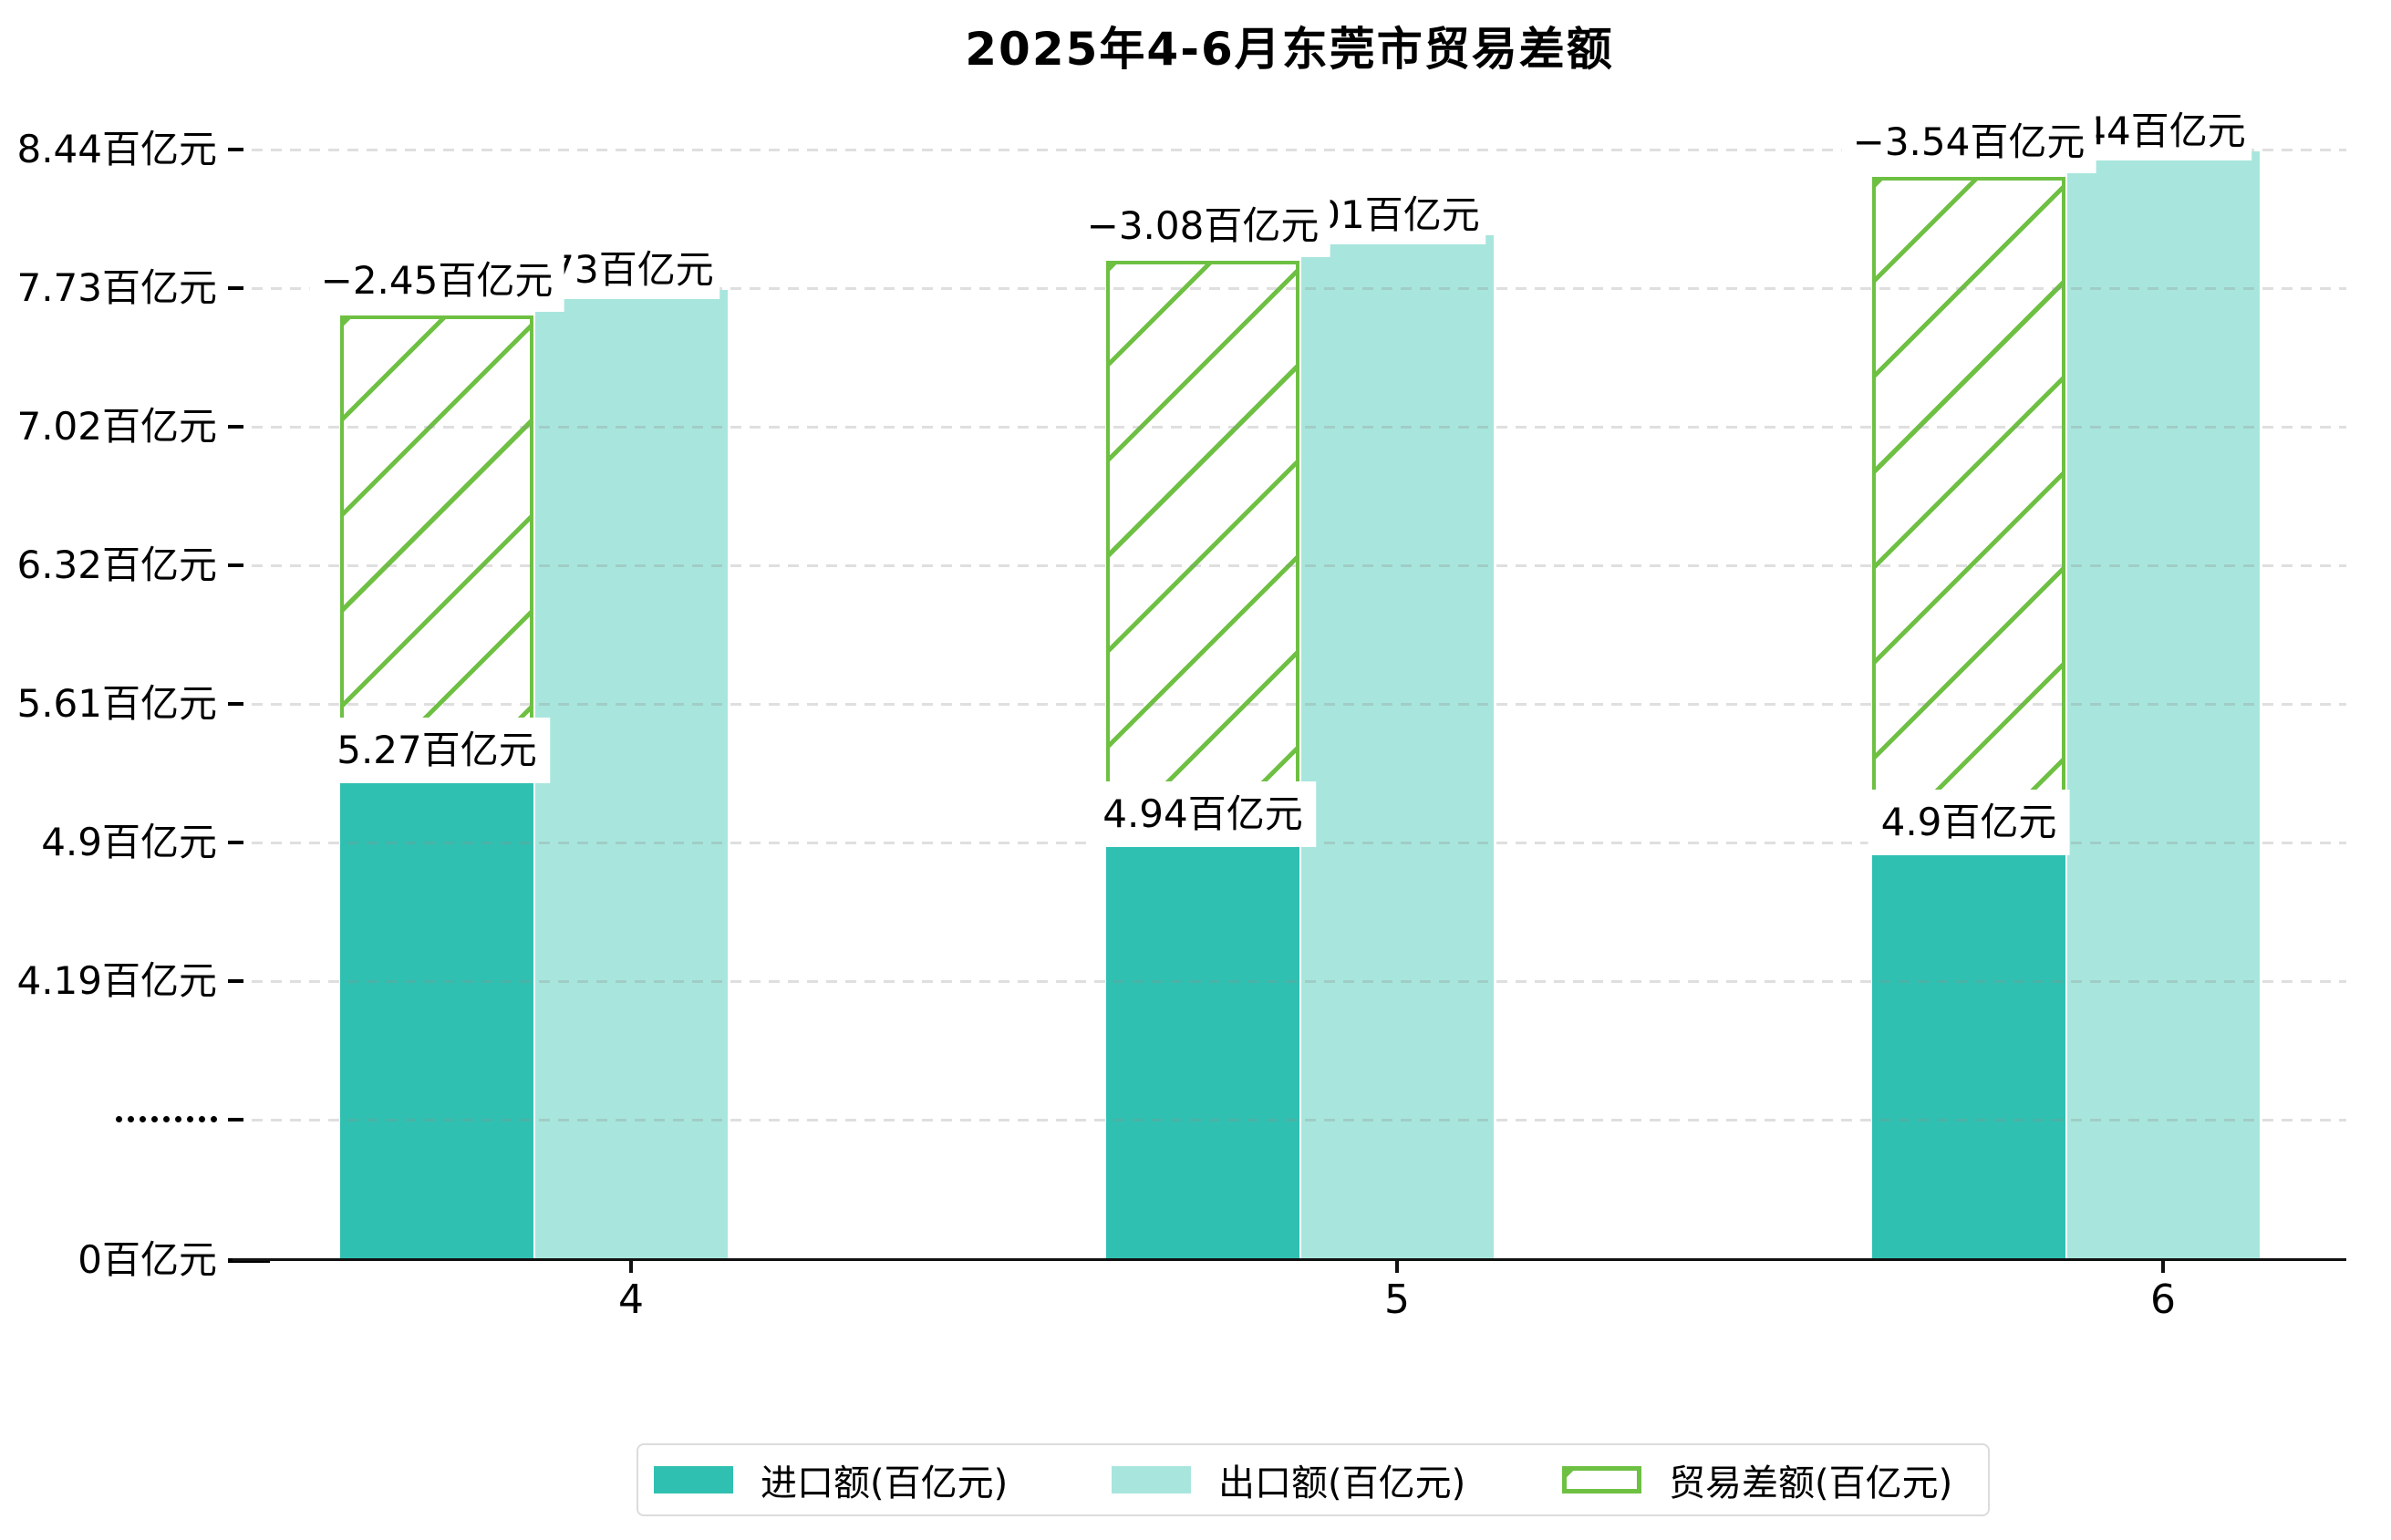  I want to click on y-tick-label: 5.61百亿元, so click(117, 703).